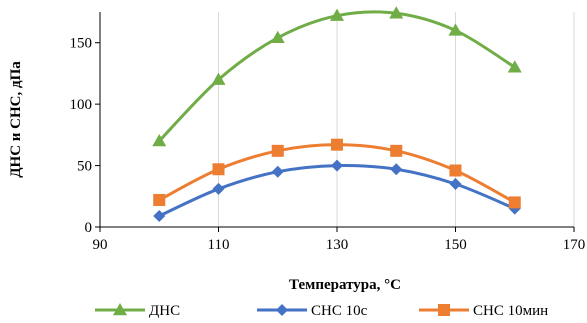 Image resolution: width=587 pixels, height=323 pixels. What do you see at coordinates (339, 311) in the screenshot?
I see `legend-label: СНС 10с` at bounding box center [339, 311].